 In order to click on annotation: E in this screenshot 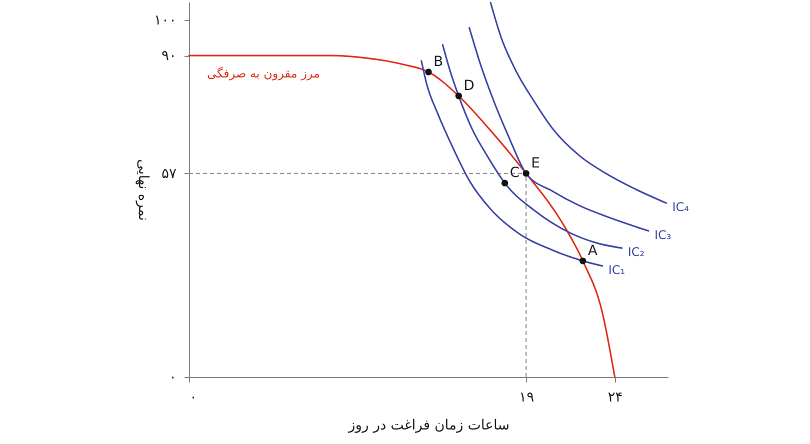, I will do `click(535, 163)`.